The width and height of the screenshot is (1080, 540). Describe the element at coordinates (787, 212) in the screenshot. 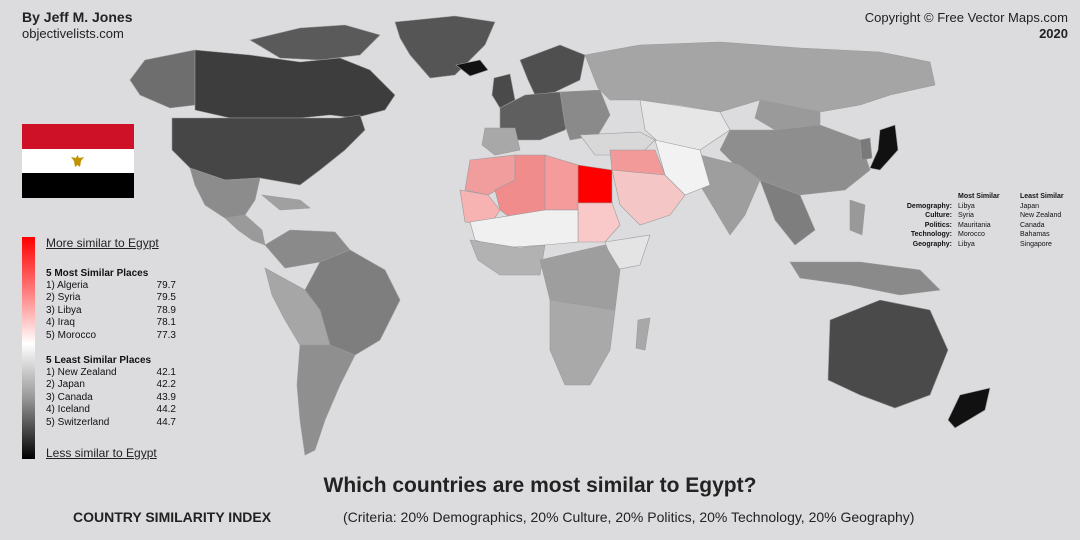

I see `region-se-asia` at that location.